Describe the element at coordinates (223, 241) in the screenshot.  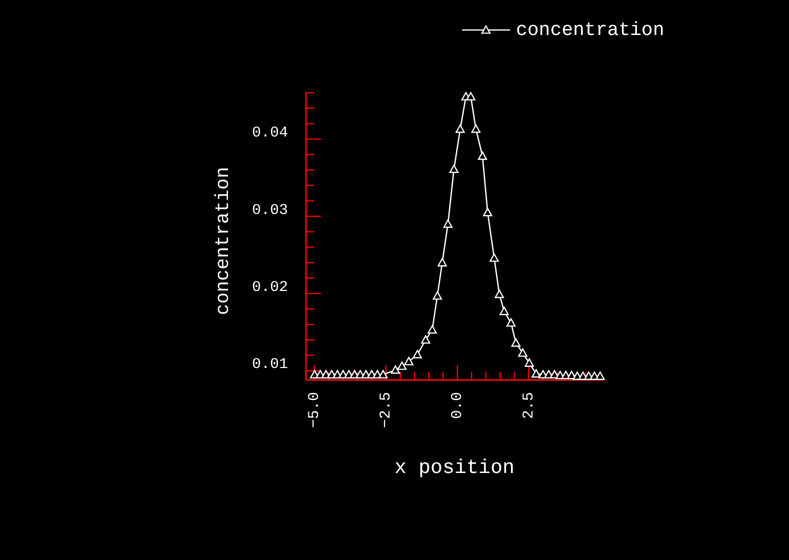
I see `y-axis-title: concentration` at that location.